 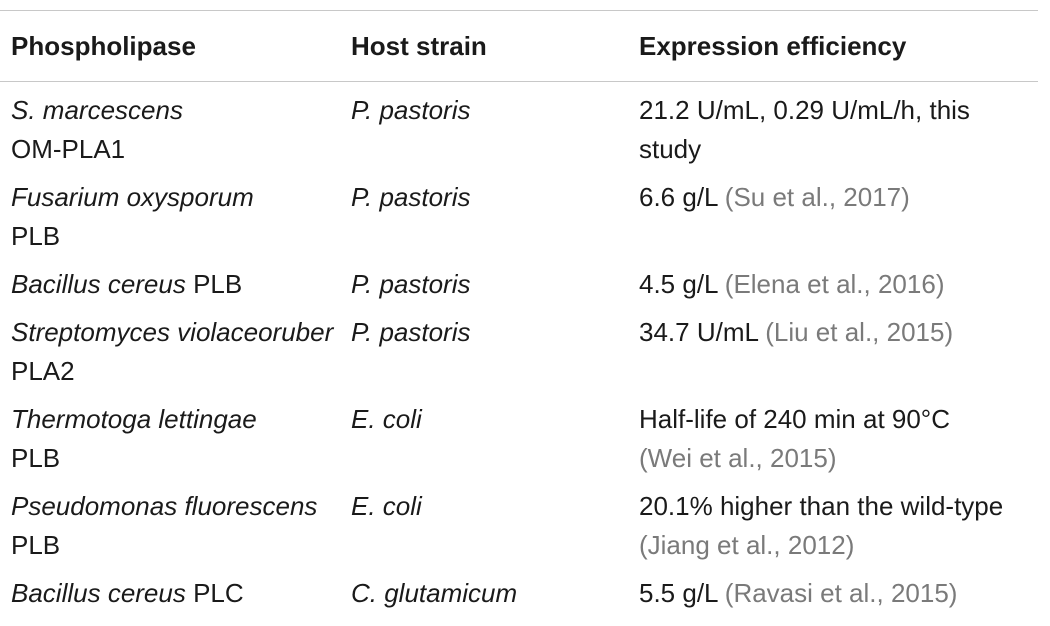 I want to click on enzyme-cell: Bacillus cereus PLC, so click(x=170, y=593).